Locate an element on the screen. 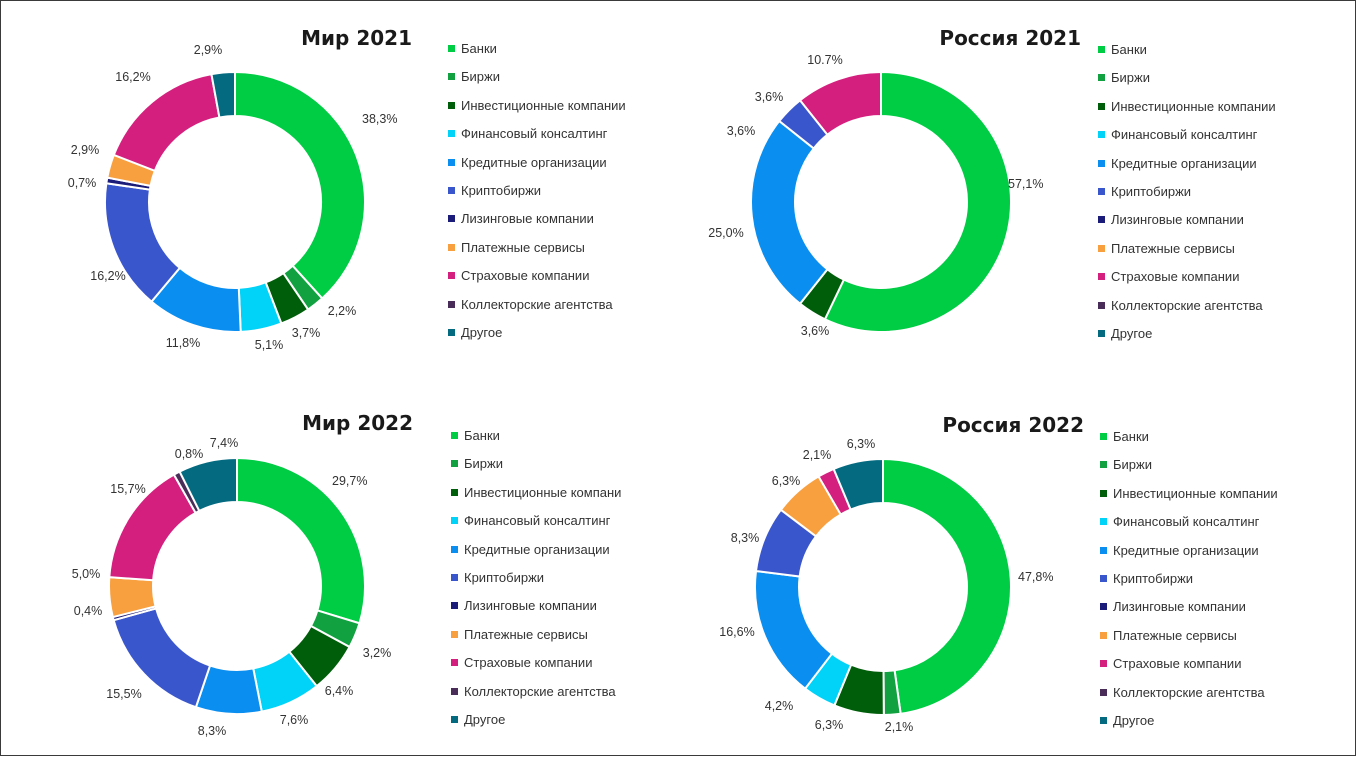 This screenshot has width=1356, height=757. legend-item-other: Другое is located at coordinates (1187, 339).